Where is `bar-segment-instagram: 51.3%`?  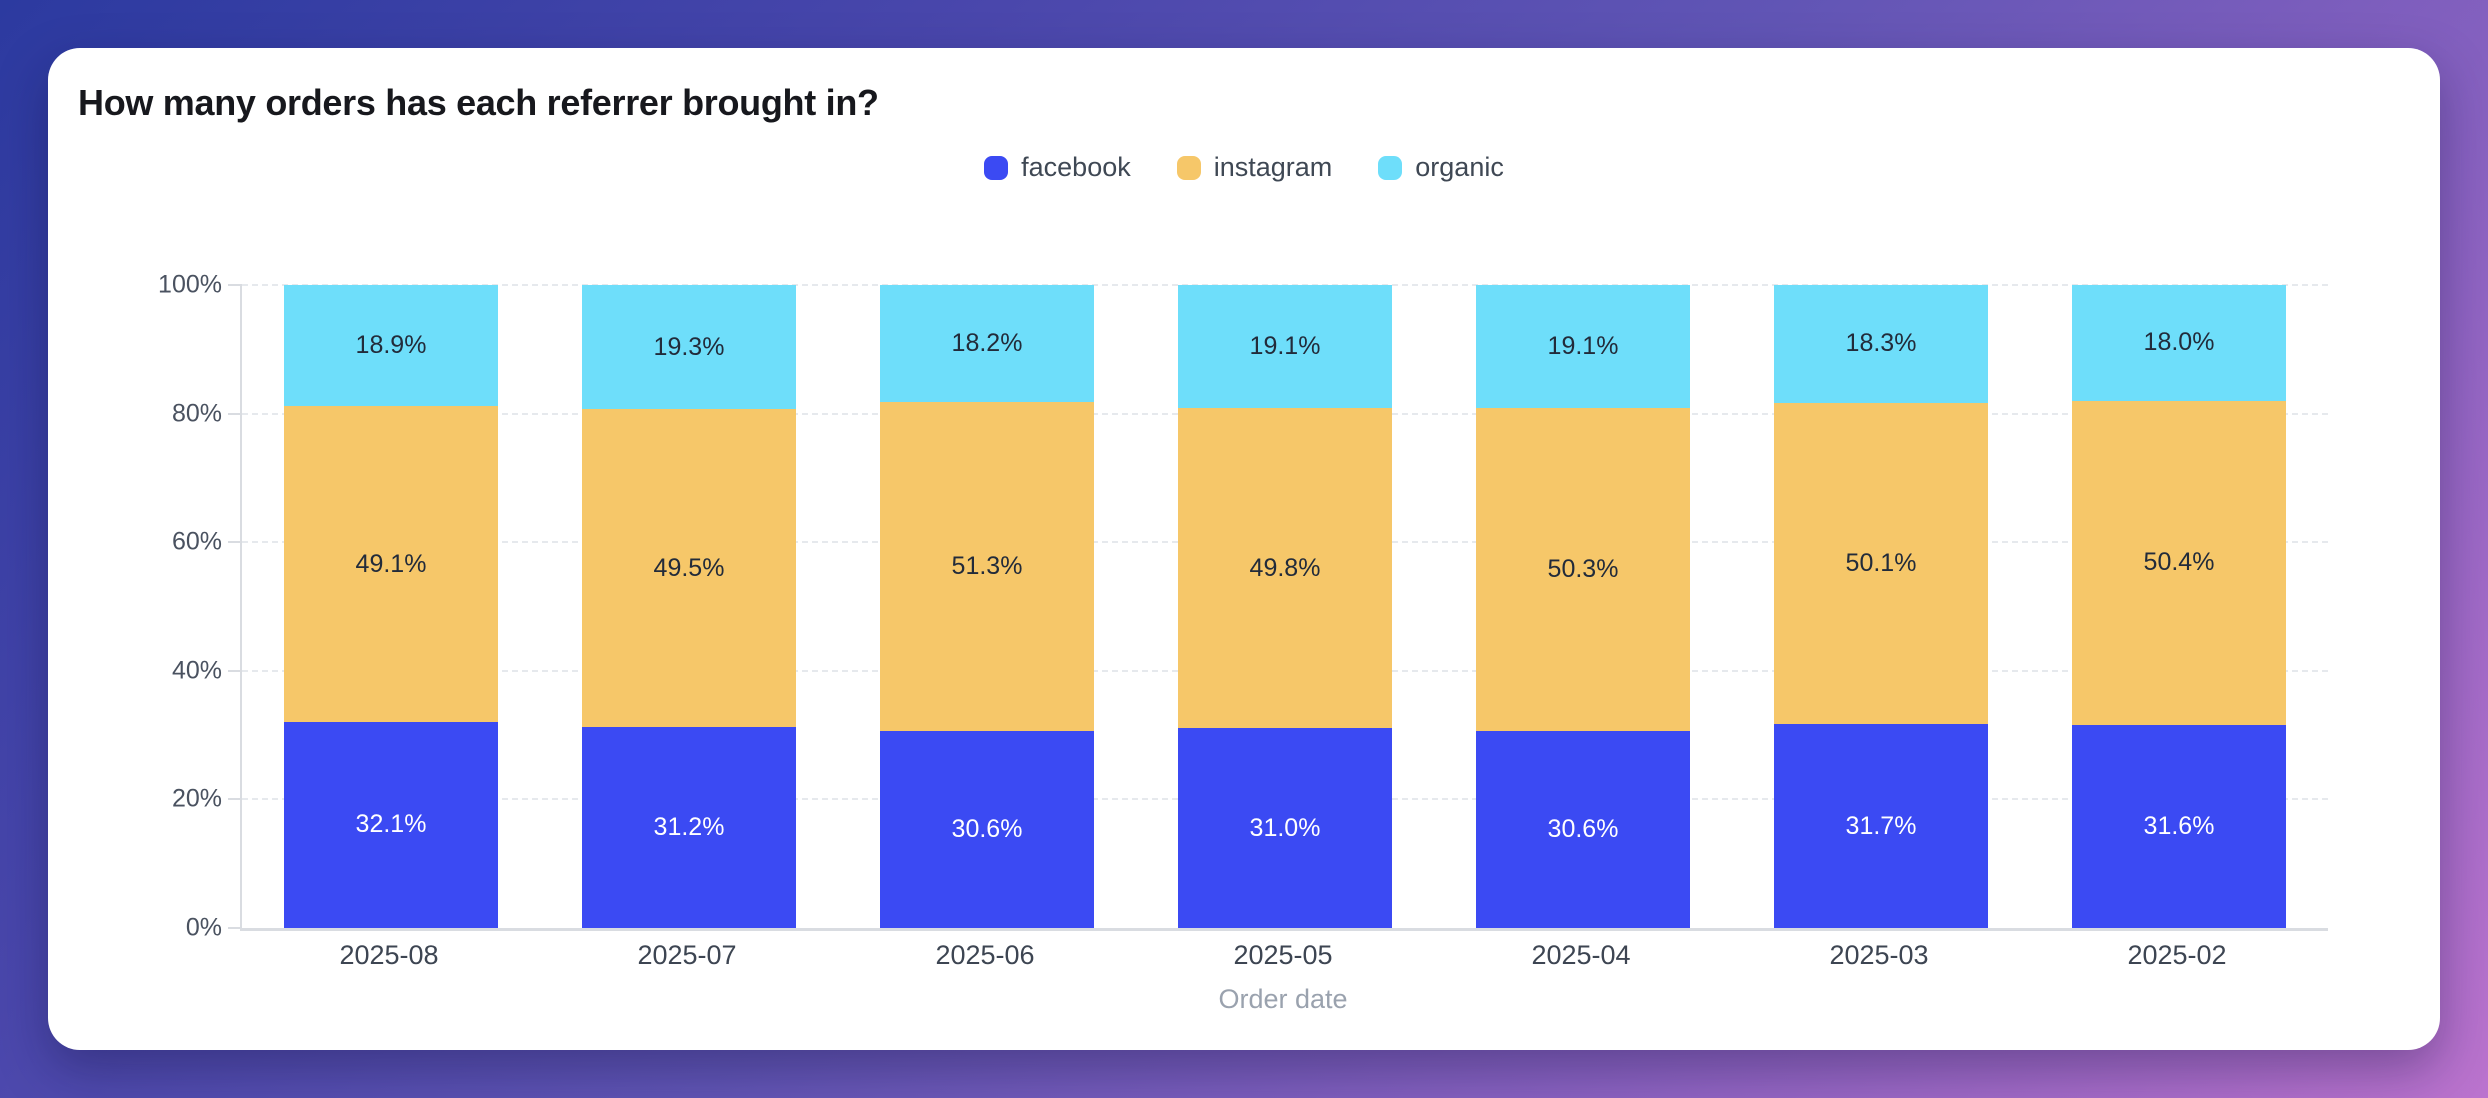
bar-segment-instagram: 51.3% is located at coordinates (987, 566).